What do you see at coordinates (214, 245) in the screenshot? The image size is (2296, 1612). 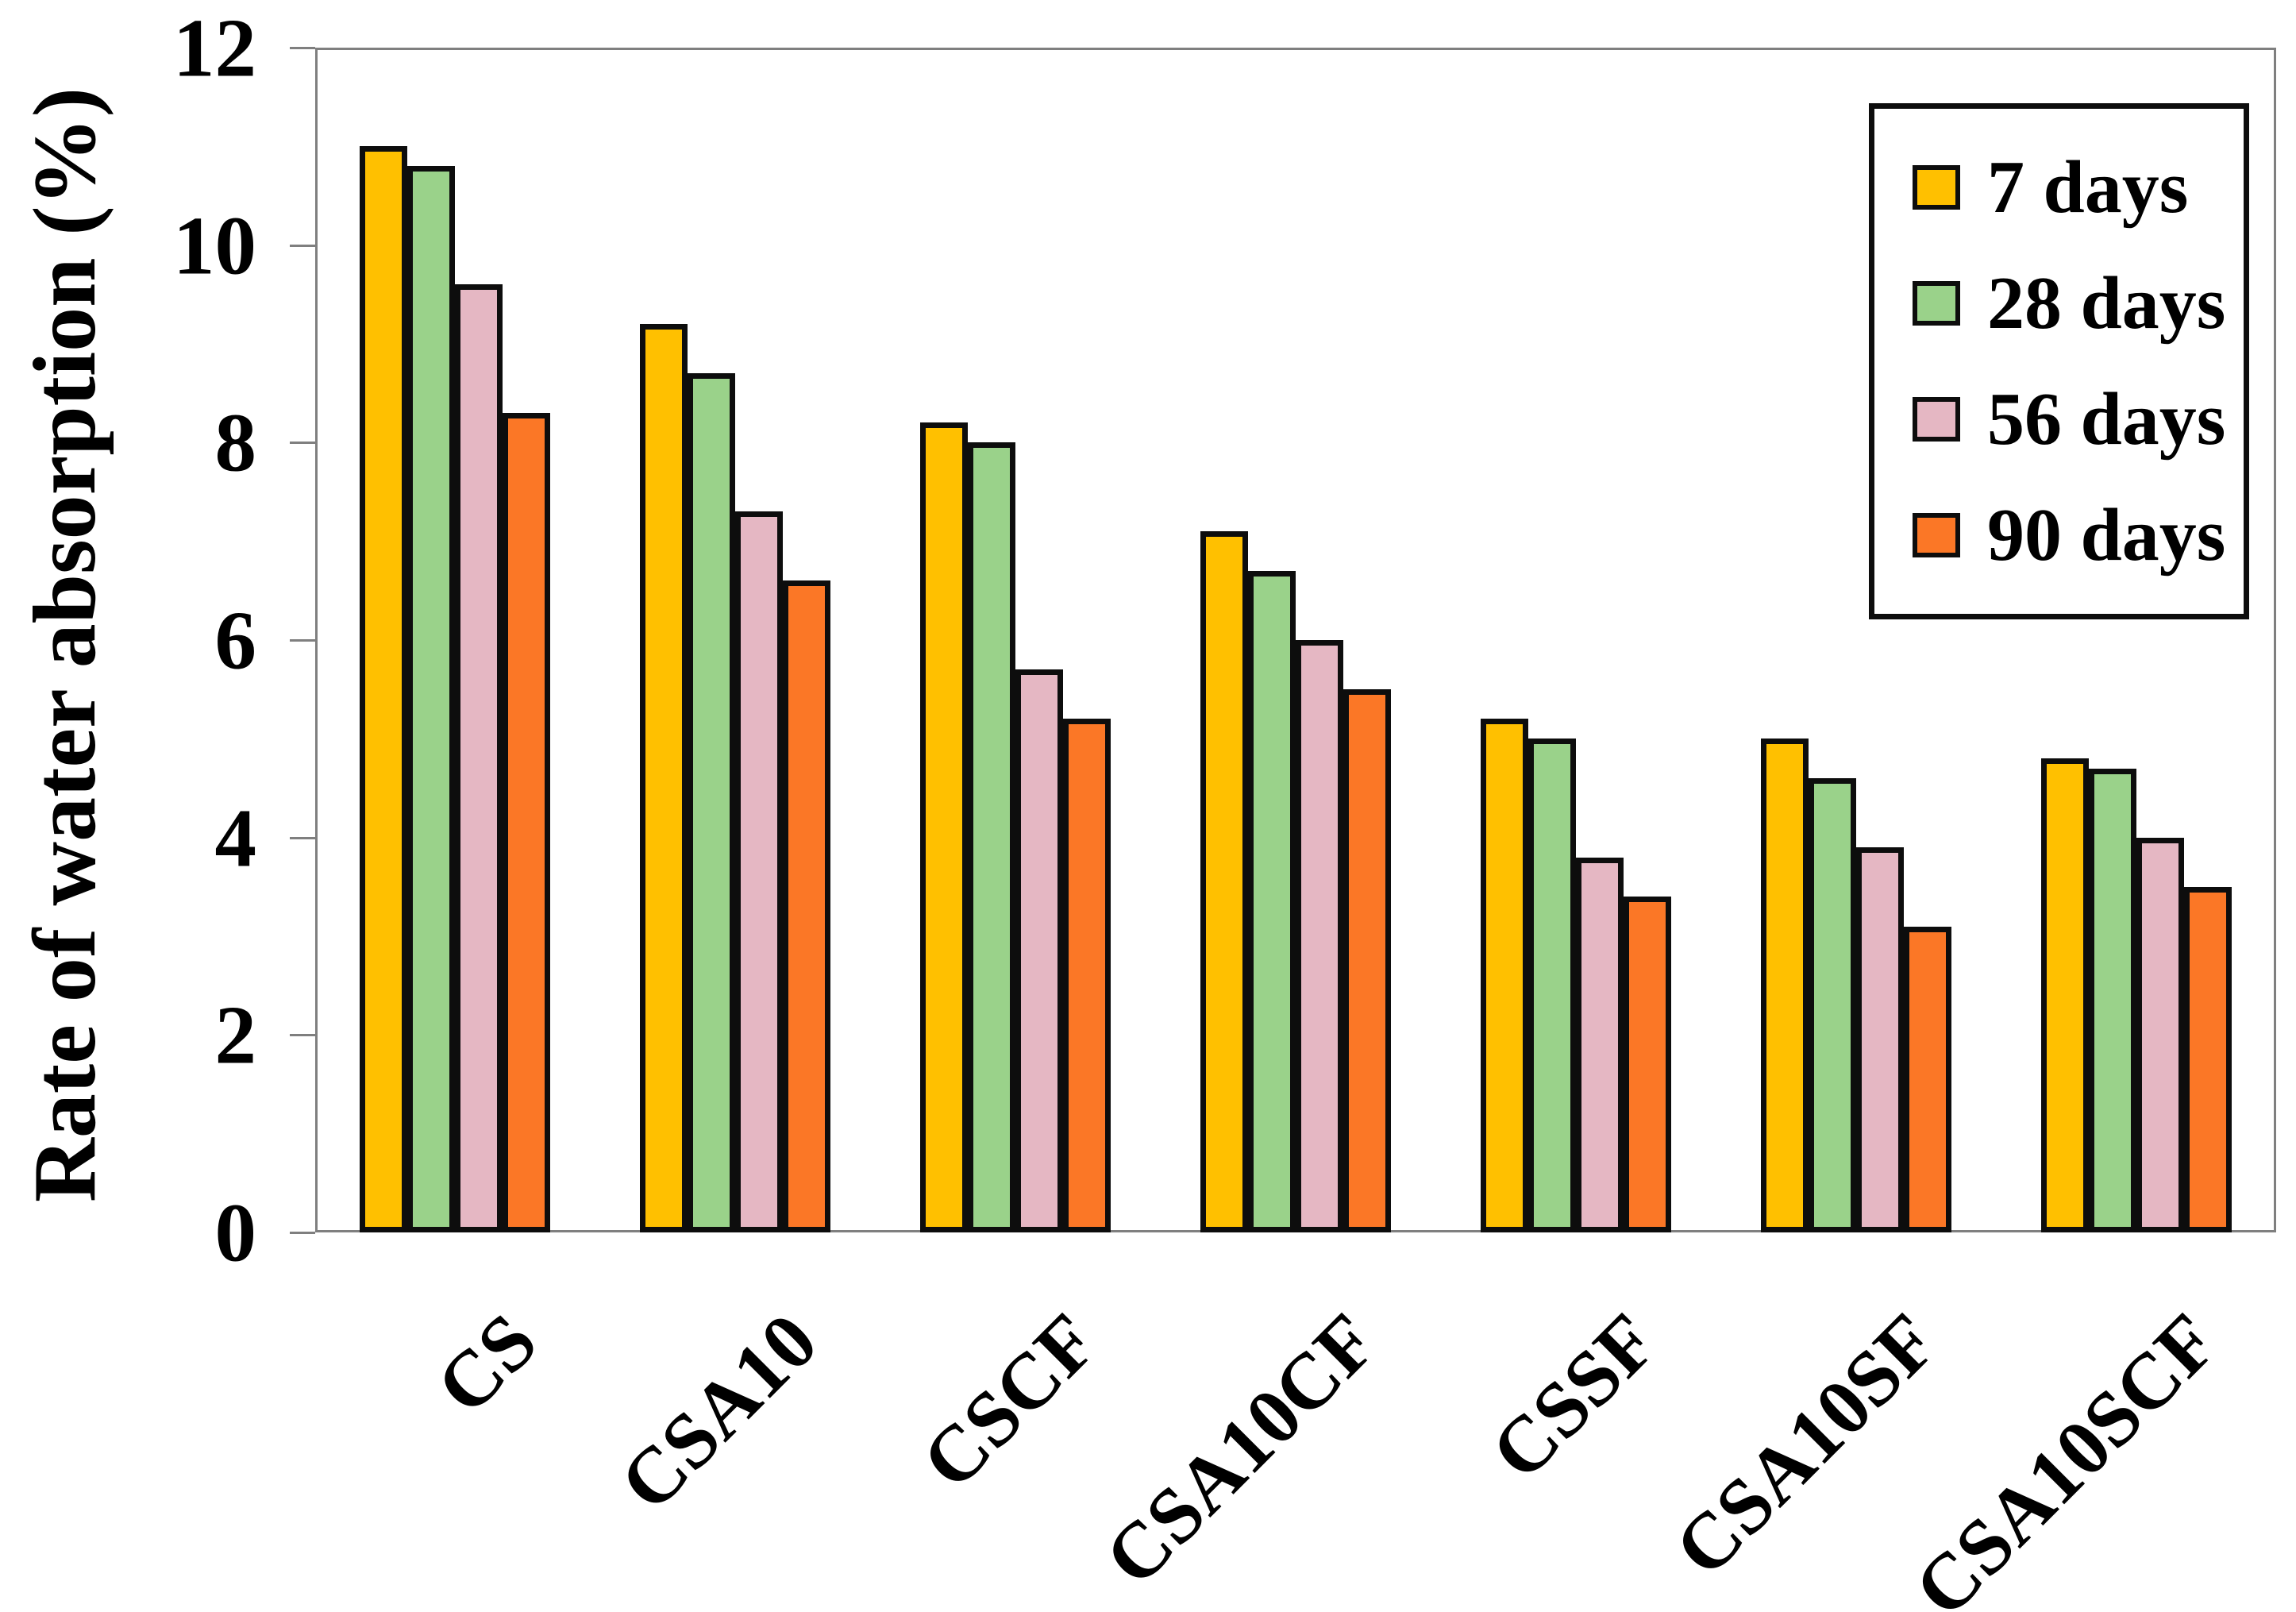 I see `y-tick-label-10: 10` at bounding box center [214, 245].